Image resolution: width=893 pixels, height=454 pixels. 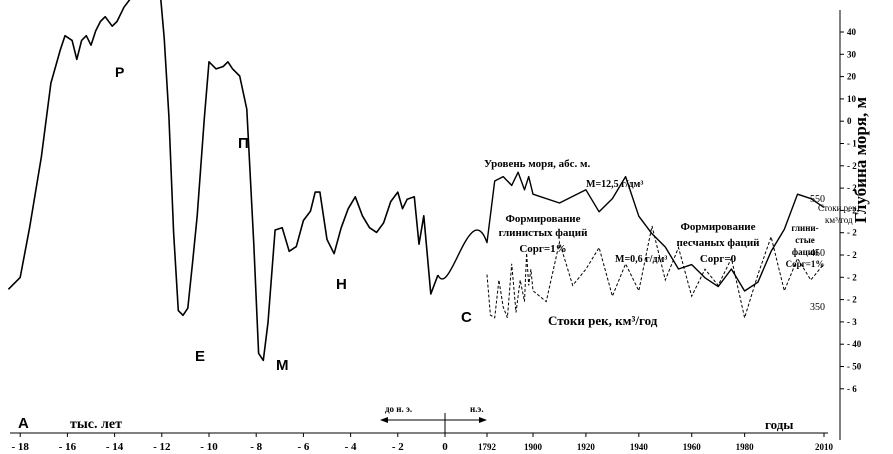 What do you see at coordinates (854, 344) in the screenshot?
I see `depth-tick-label: - 40` at bounding box center [854, 344].